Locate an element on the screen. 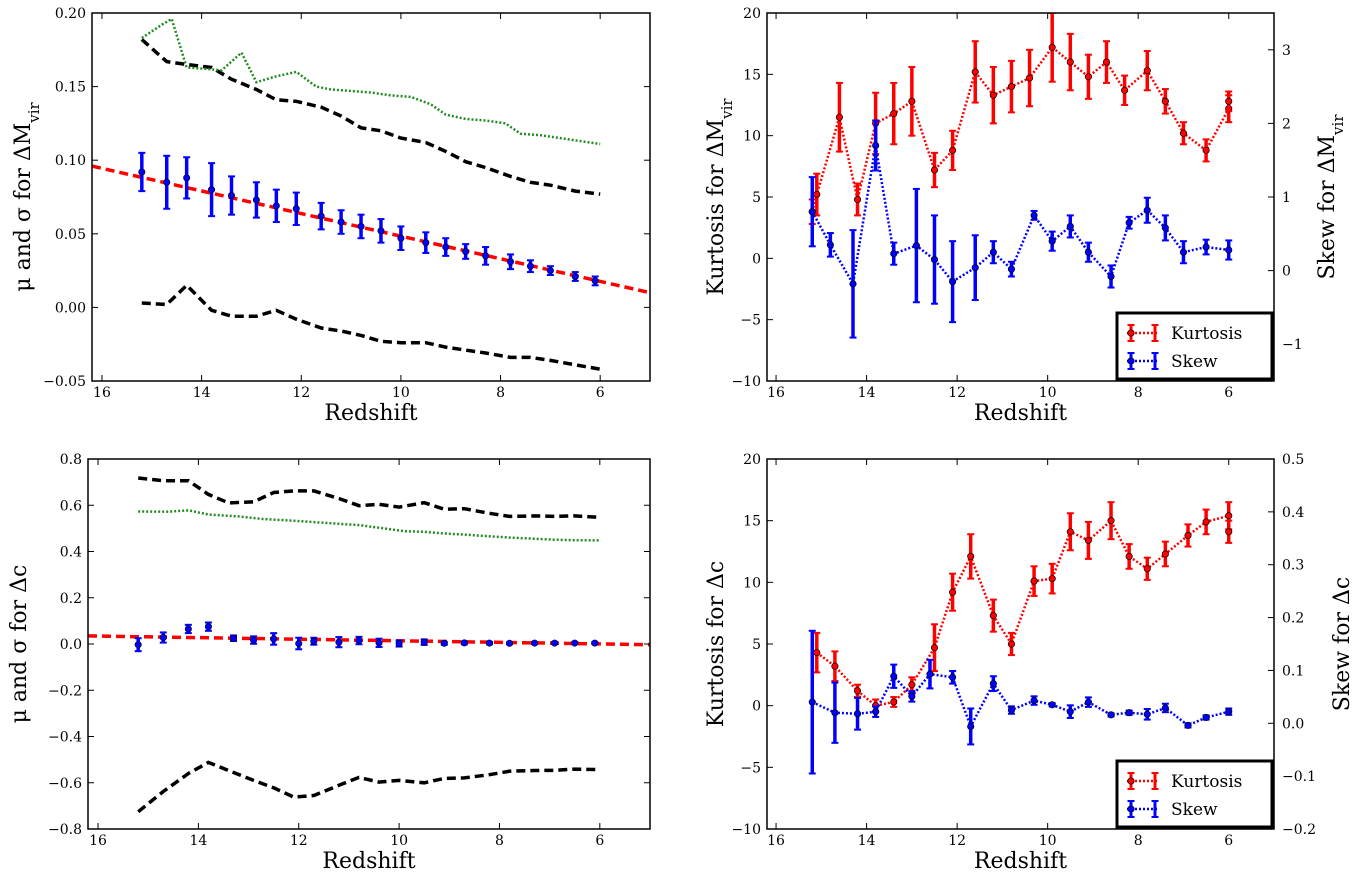 This screenshot has width=1361, height=873. legend-skew-label: Skew is located at coordinates (1194, 810).